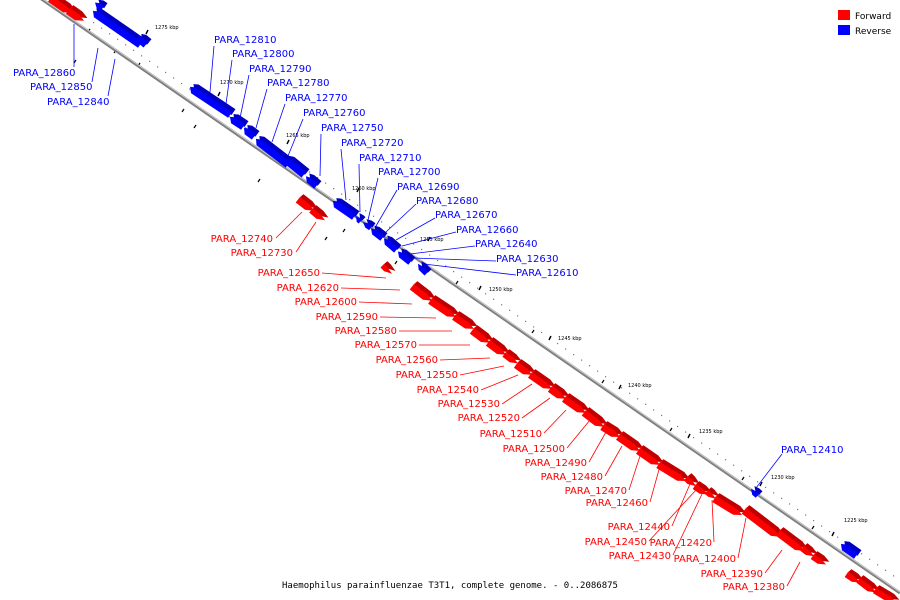 The width and height of the screenshot is (900, 600). What do you see at coordinates (489, 418) in the screenshot?
I see `gene-label: PARA_12520` at bounding box center [489, 418].